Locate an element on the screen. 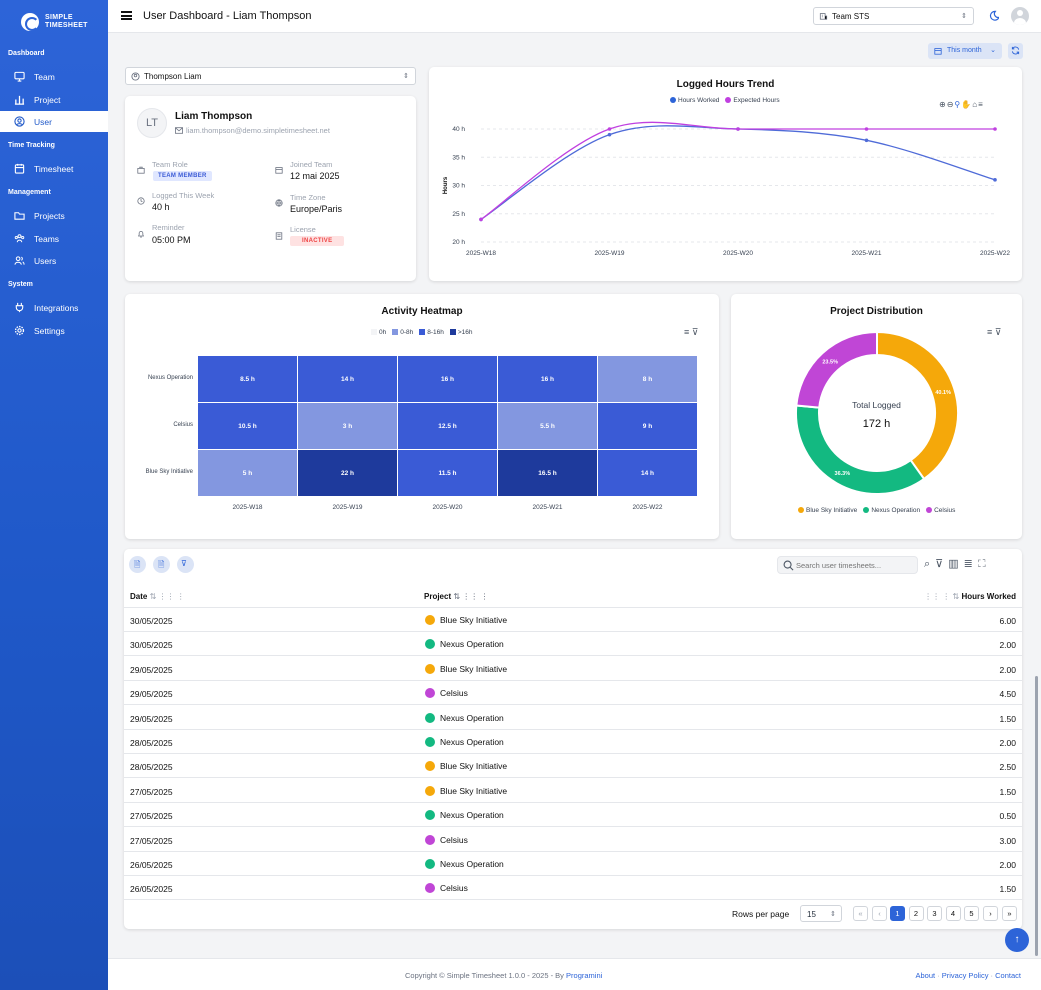 This screenshot has height=990, width=1041. legend-item-8-16h: 8-16h is located at coordinates (431, 332).